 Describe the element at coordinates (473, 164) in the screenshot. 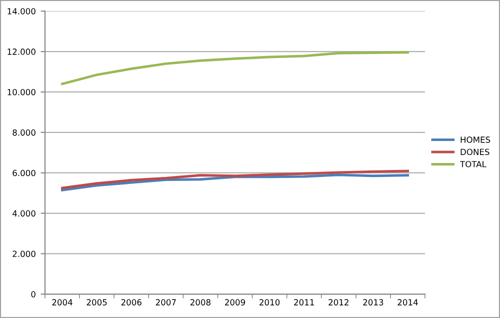

I see `legend-label: TOTAL` at that location.